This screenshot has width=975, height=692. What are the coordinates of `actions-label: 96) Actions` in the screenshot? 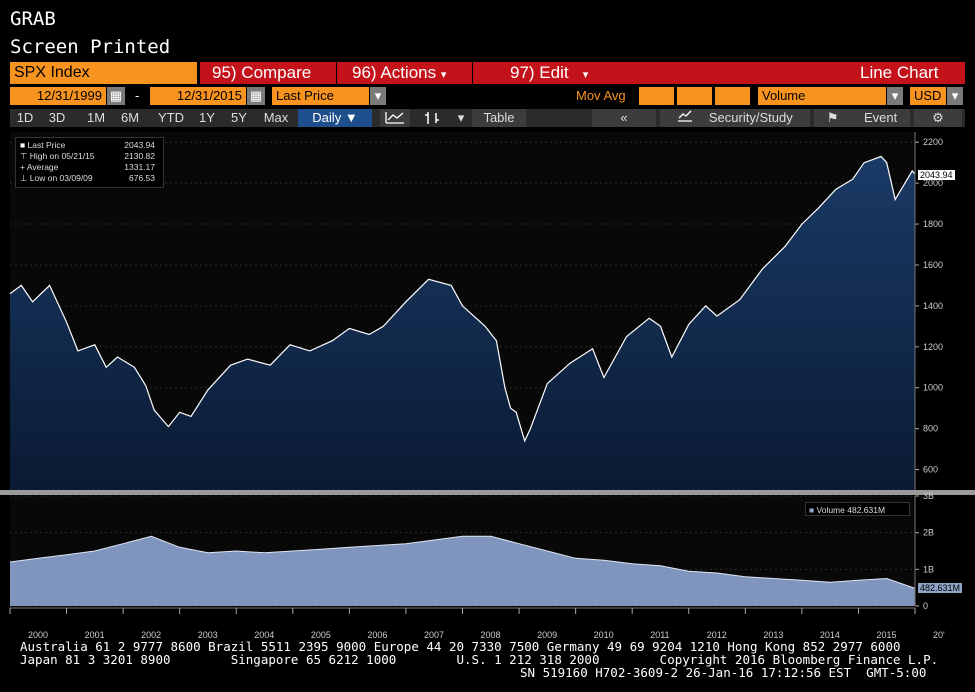 It's located at (394, 72).